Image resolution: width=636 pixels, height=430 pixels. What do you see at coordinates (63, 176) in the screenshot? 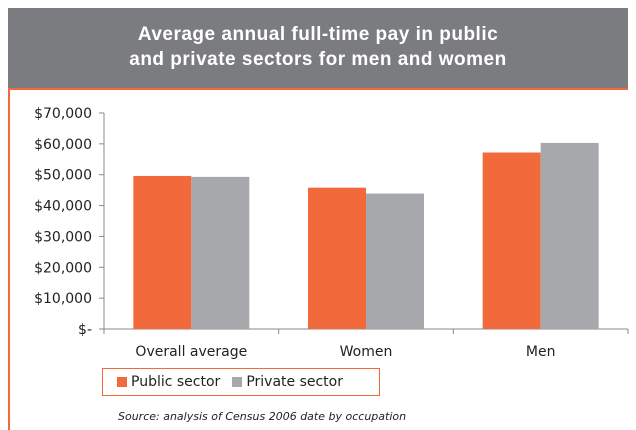
I see `y-tick-label: $50,000` at bounding box center [63, 176].